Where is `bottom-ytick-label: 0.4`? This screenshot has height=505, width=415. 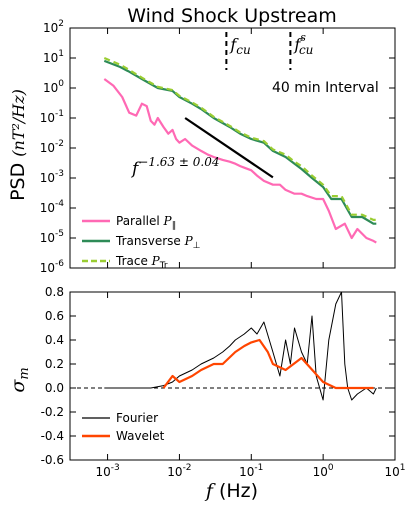
bottom-ytick-label: 0.4 is located at coordinates (54, 340).